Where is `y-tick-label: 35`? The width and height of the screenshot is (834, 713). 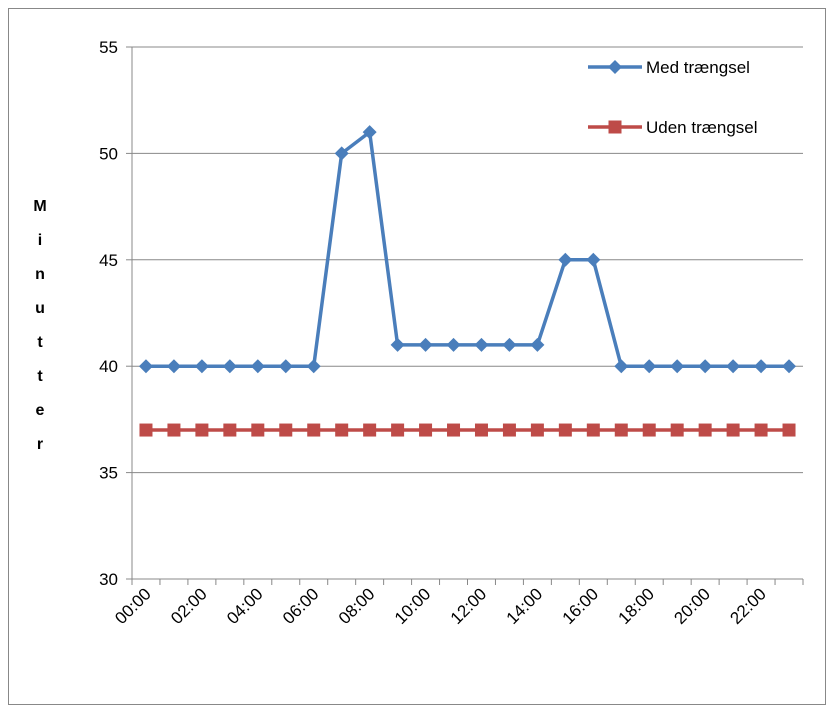 y-tick-label: 35 is located at coordinates (108, 473).